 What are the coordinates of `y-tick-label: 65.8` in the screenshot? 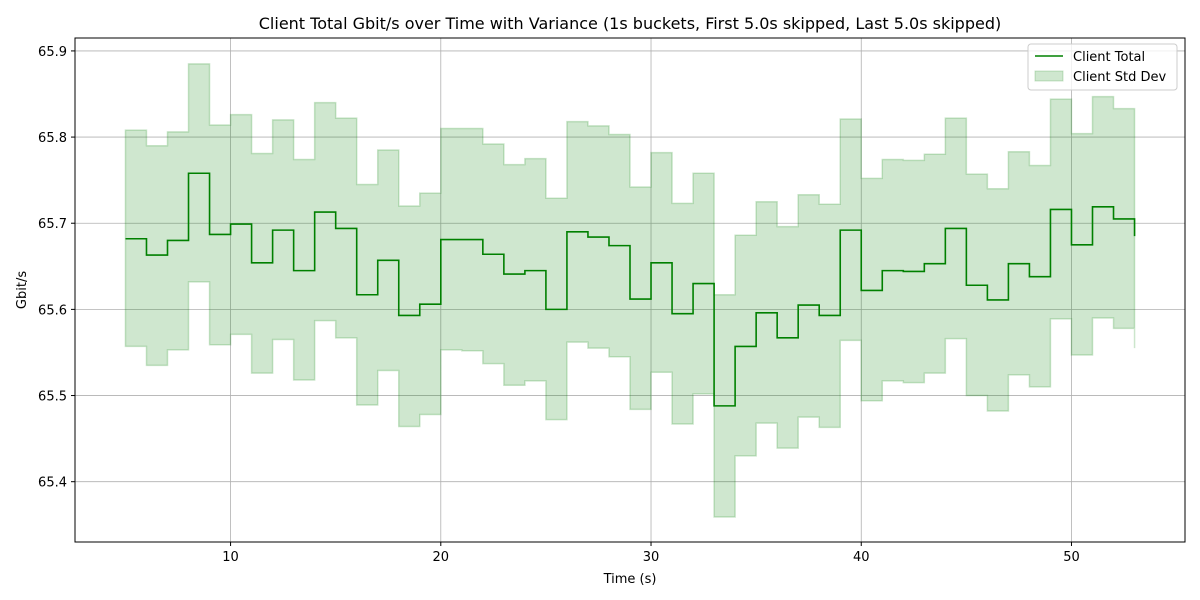 It's located at (52, 138).